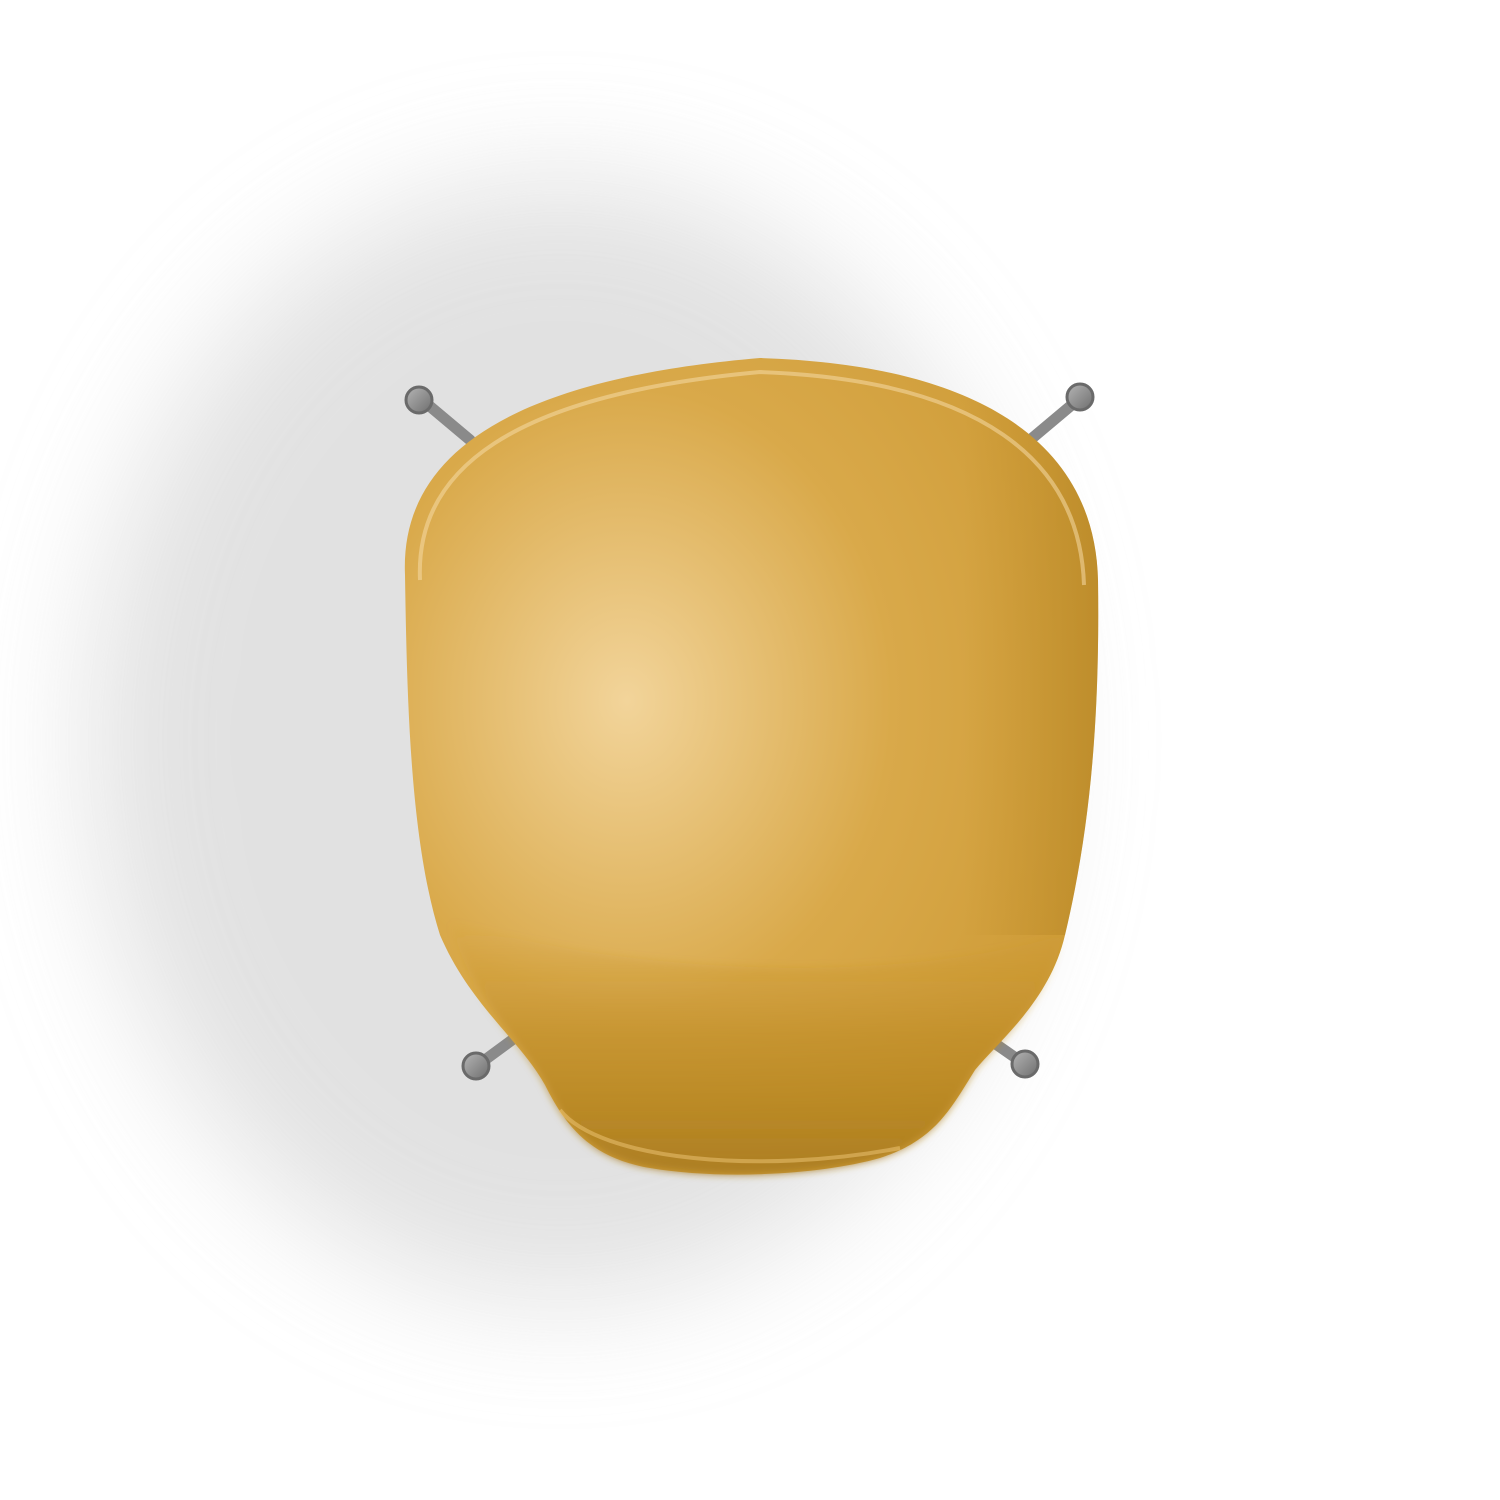 The height and width of the screenshot is (1500, 1500). Describe the element at coordinates (1059, 414) in the screenshot. I see `leg-top-right` at that location.